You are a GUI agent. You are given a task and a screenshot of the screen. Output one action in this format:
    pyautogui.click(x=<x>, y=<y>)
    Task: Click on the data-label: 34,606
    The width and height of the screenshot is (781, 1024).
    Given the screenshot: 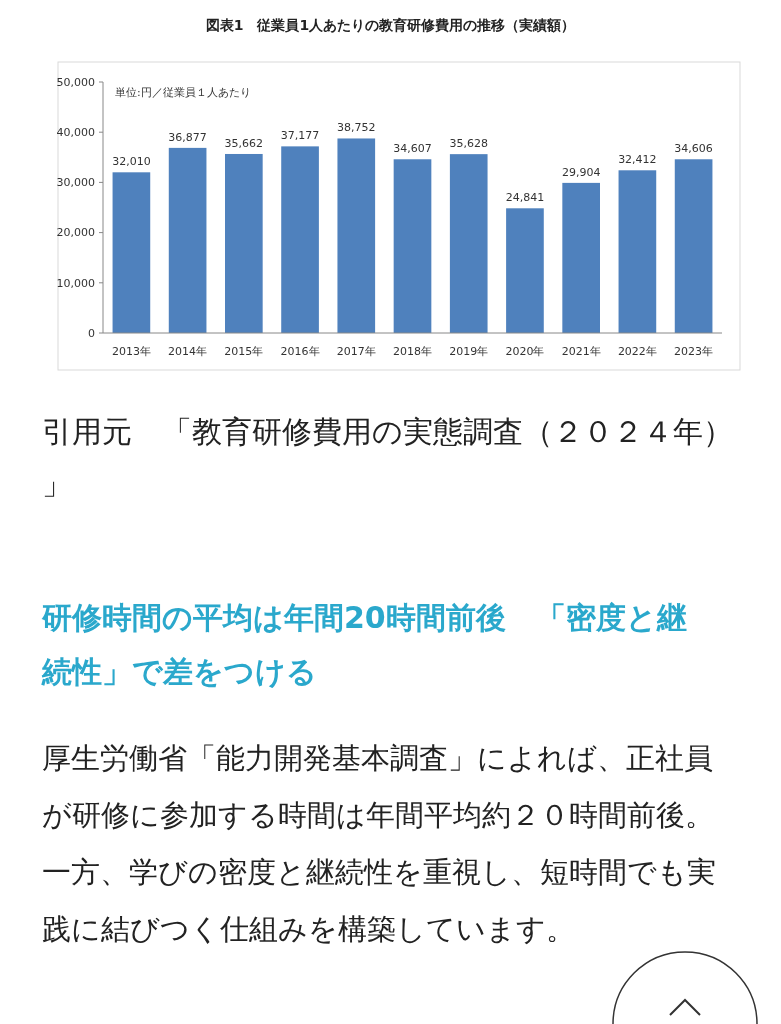 What is the action you would take?
    pyautogui.click(x=693, y=149)
    